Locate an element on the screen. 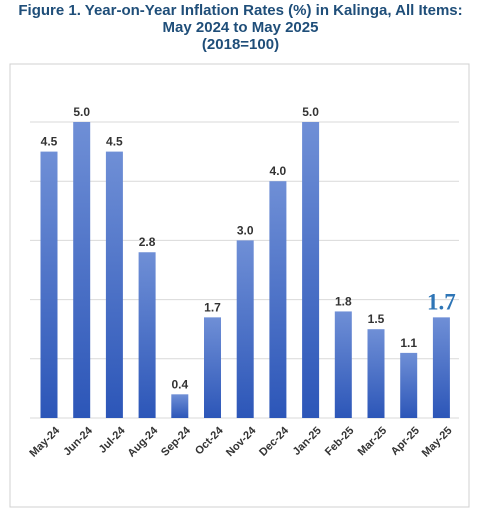  value-label-Nov-24: 3.0 is located at coordinates (245, 230).